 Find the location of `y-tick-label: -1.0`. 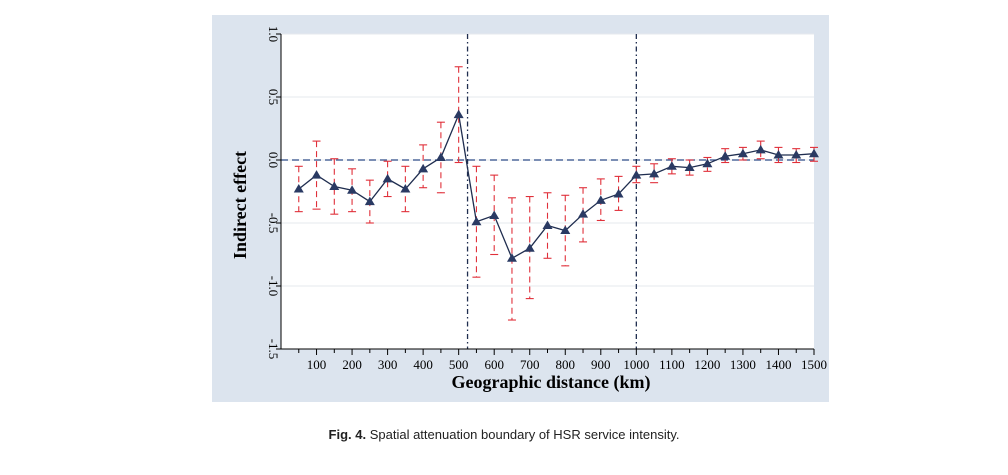

y-tick-label: -1.0 is located at coordinates (273, 286).